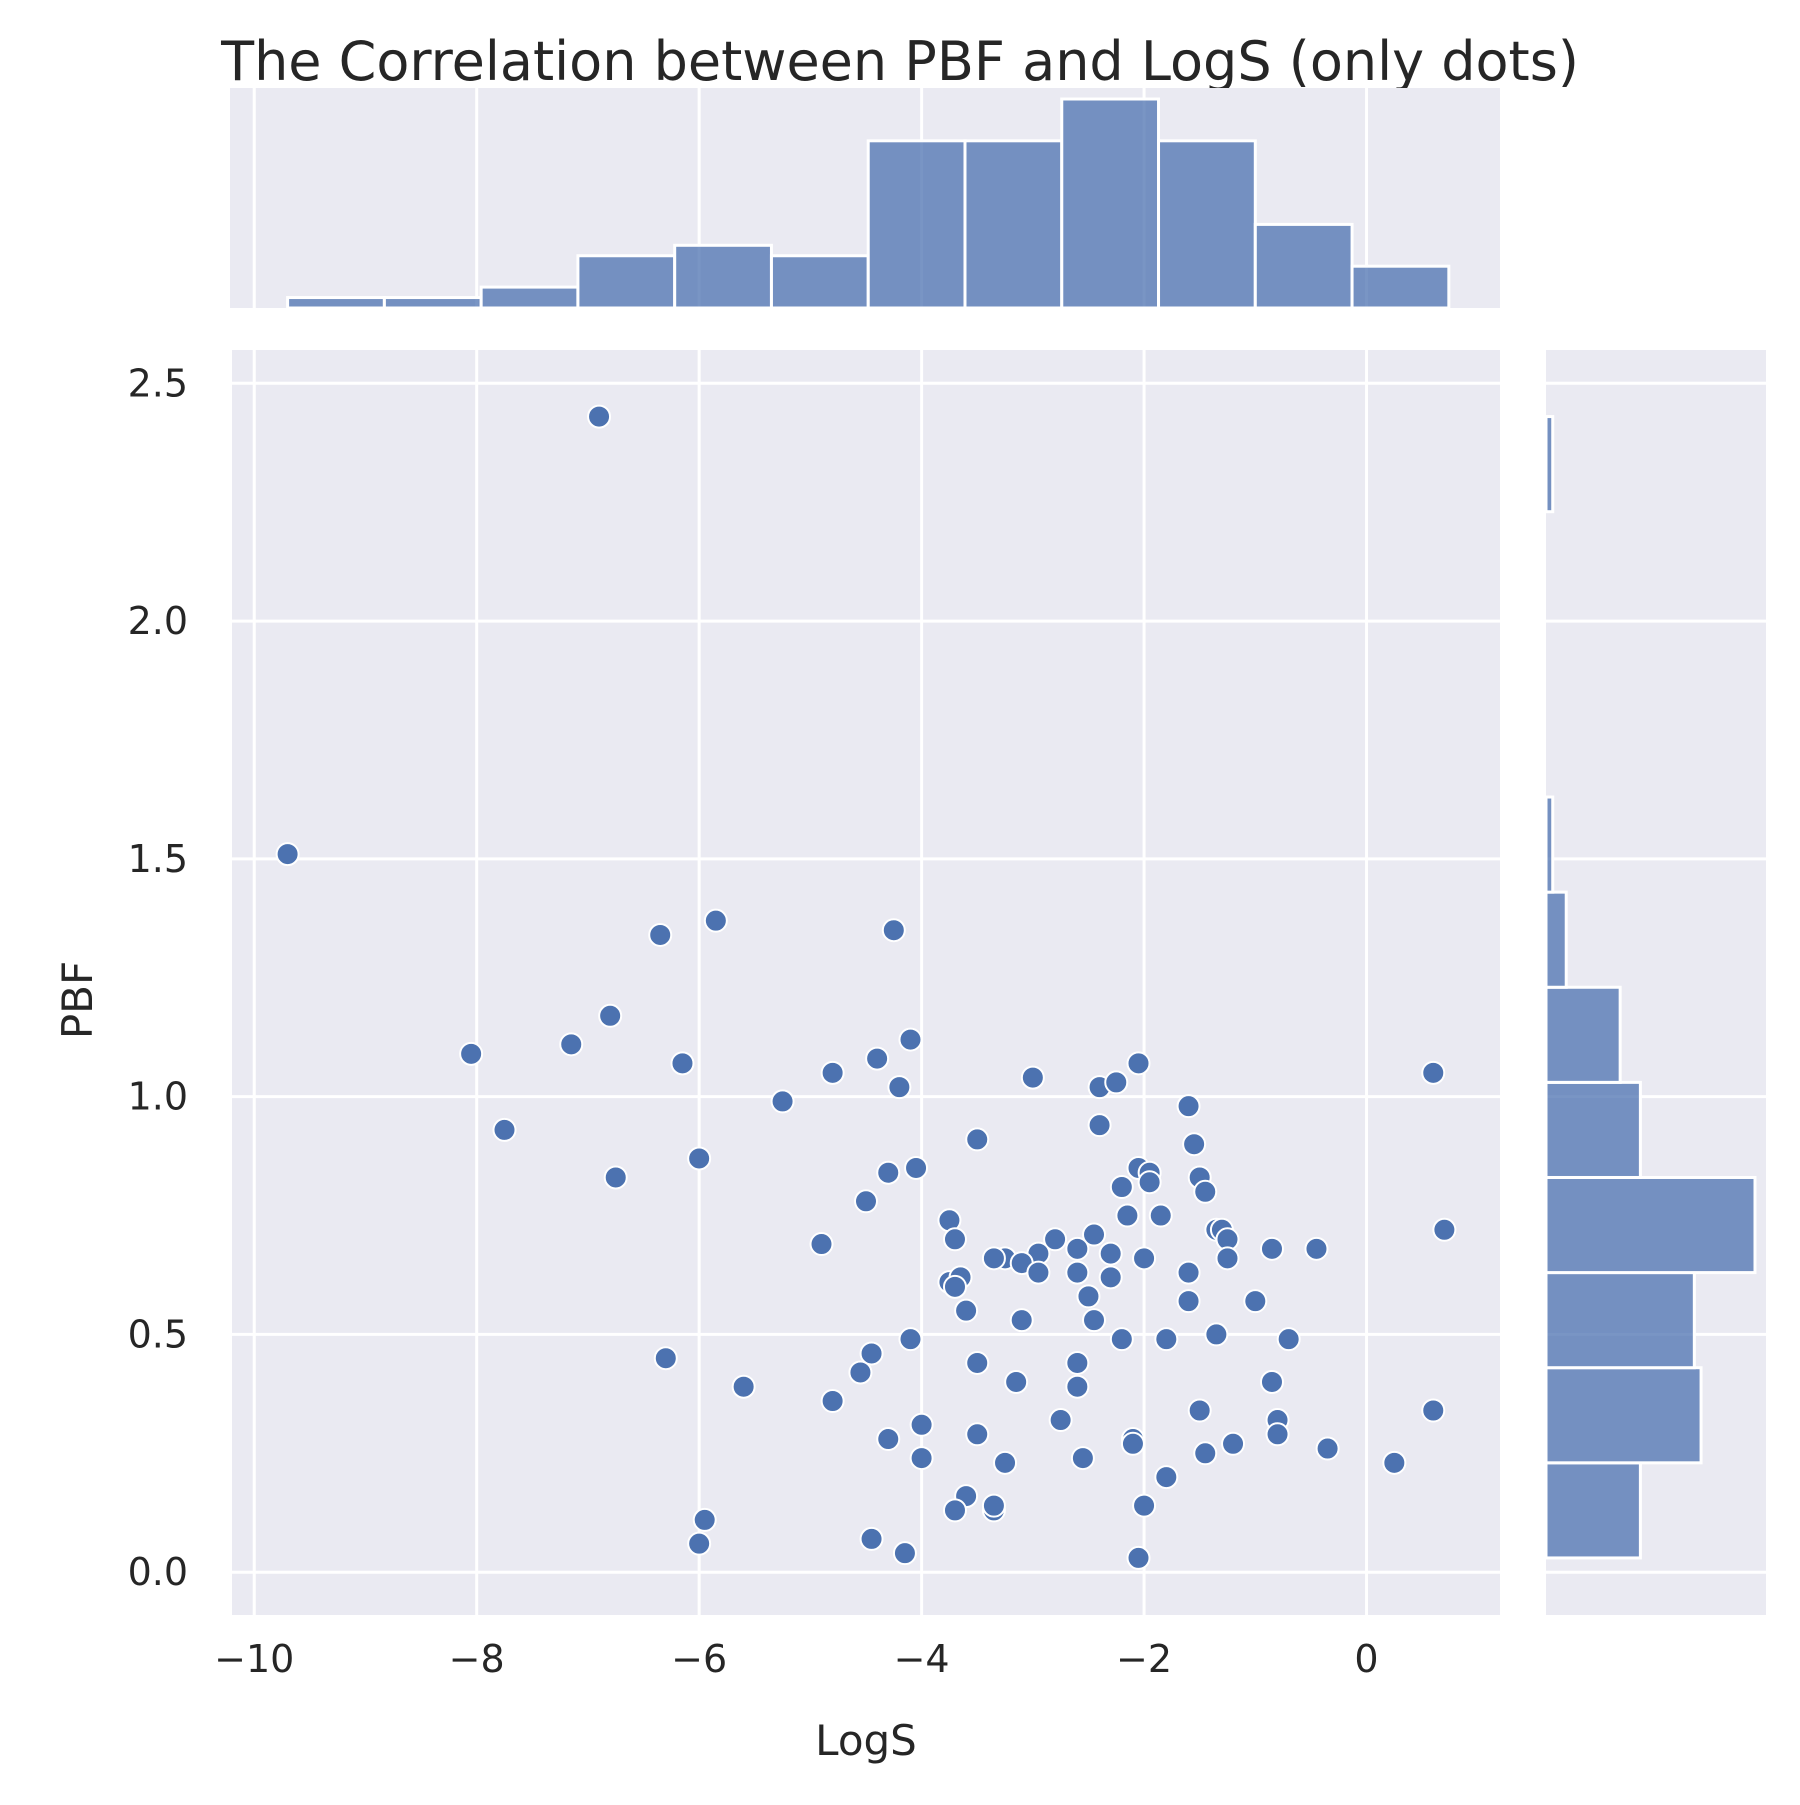  Describe the element at coordinates (796, 1659) in the screenshot. I see `x-tick-labels: −10 −8 −6 −4 −2 0` at that location.